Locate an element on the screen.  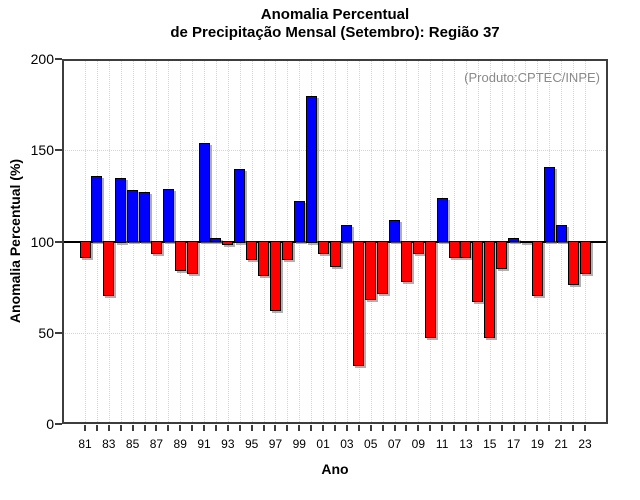
x-tick-label-17: 17 is located at coordinates (513, 444).